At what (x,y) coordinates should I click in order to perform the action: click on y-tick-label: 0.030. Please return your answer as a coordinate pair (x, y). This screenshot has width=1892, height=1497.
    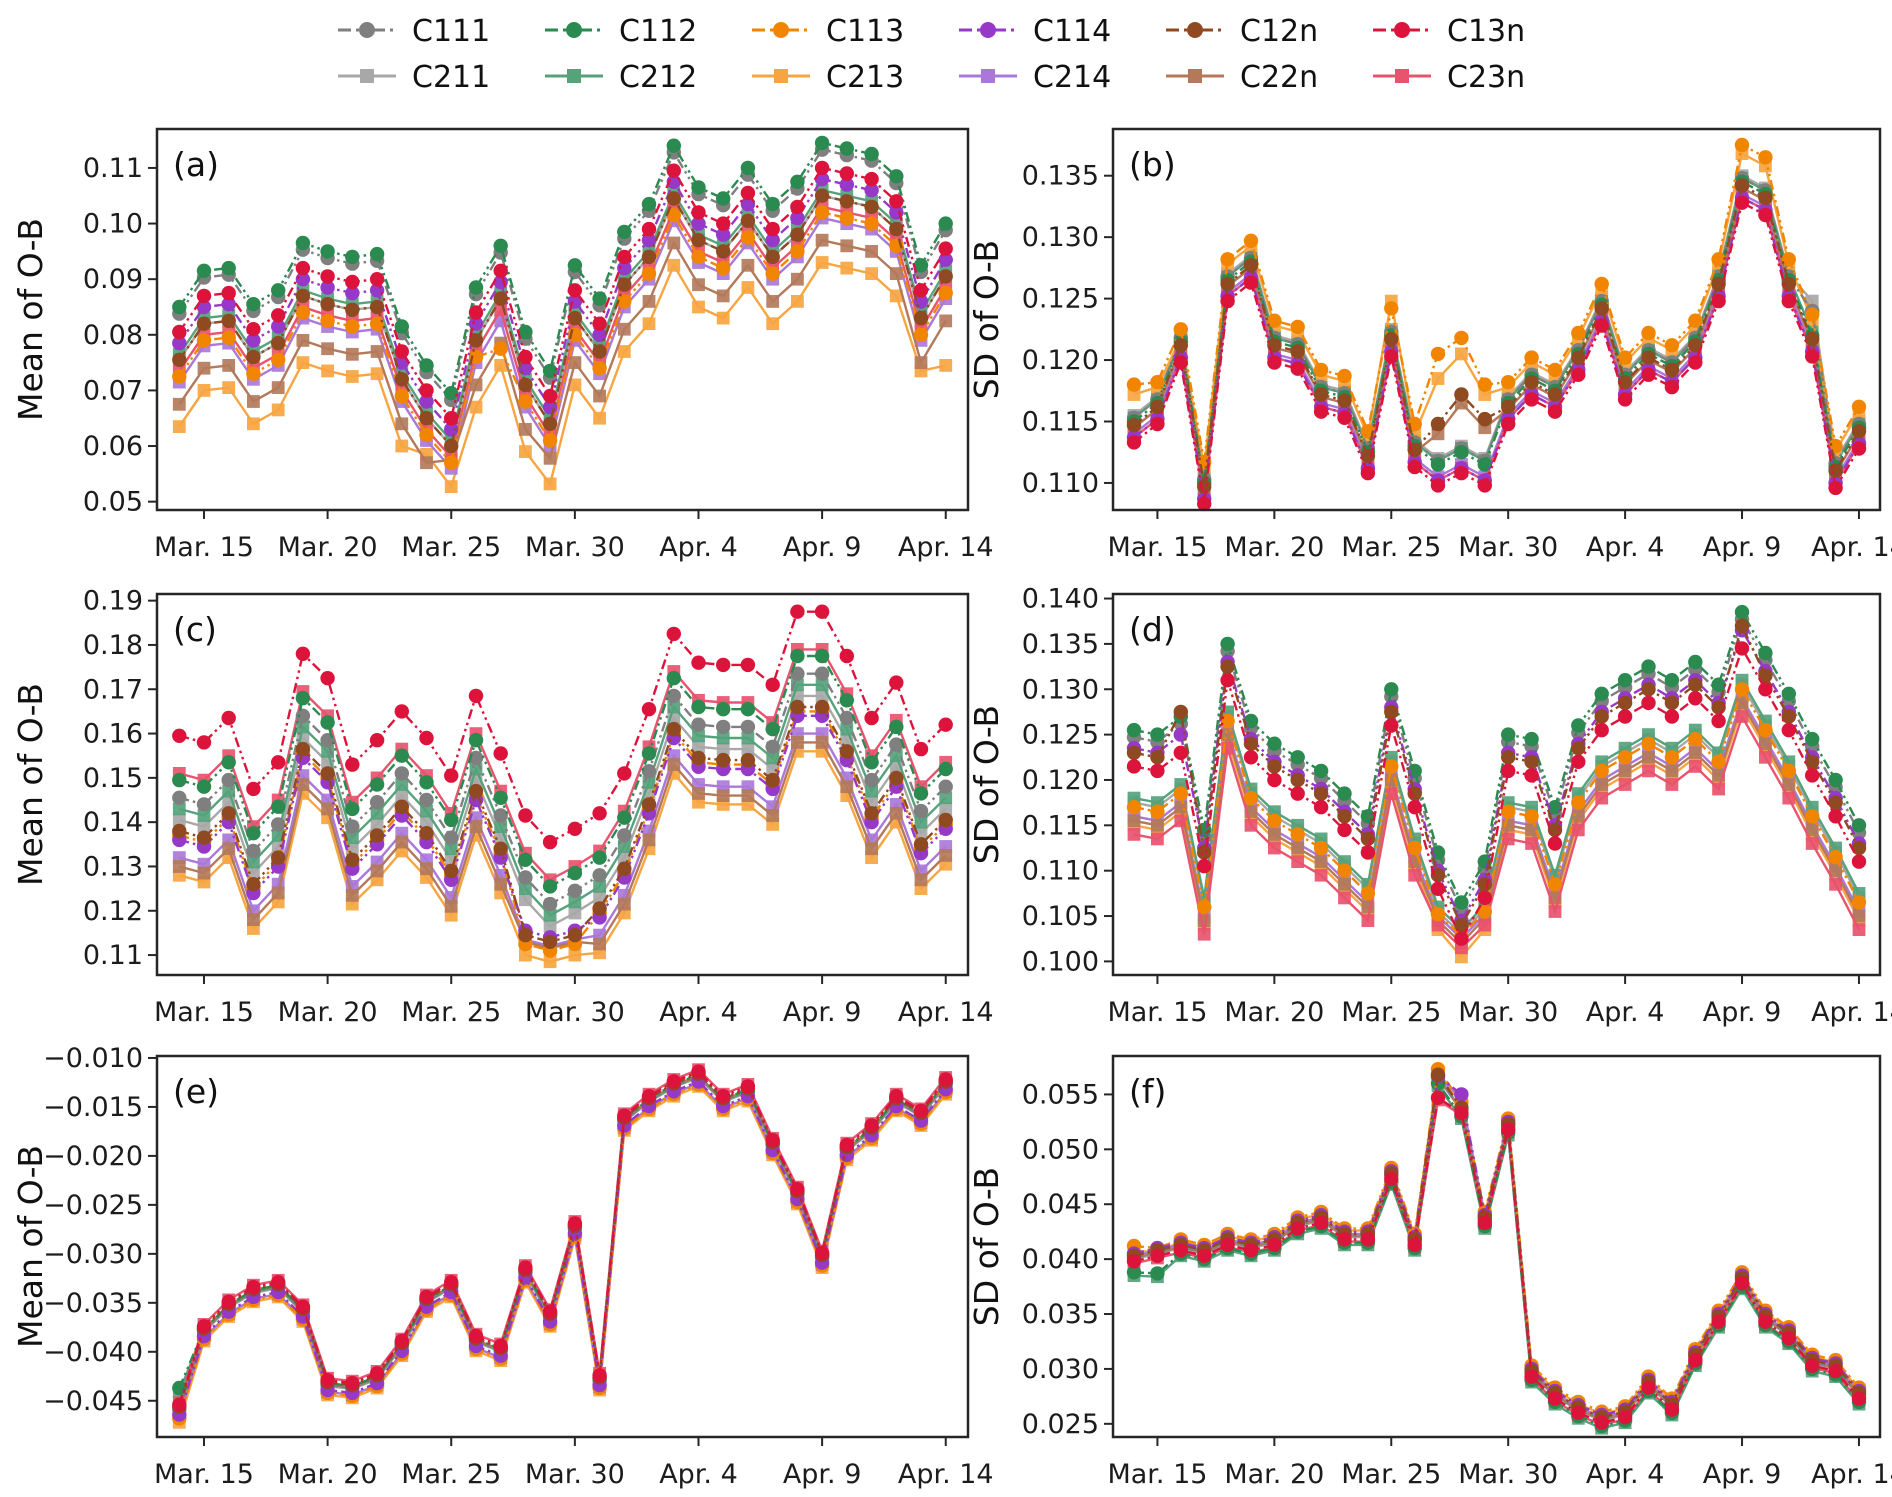
    Looking at the image, I should click on (1060, 1369).